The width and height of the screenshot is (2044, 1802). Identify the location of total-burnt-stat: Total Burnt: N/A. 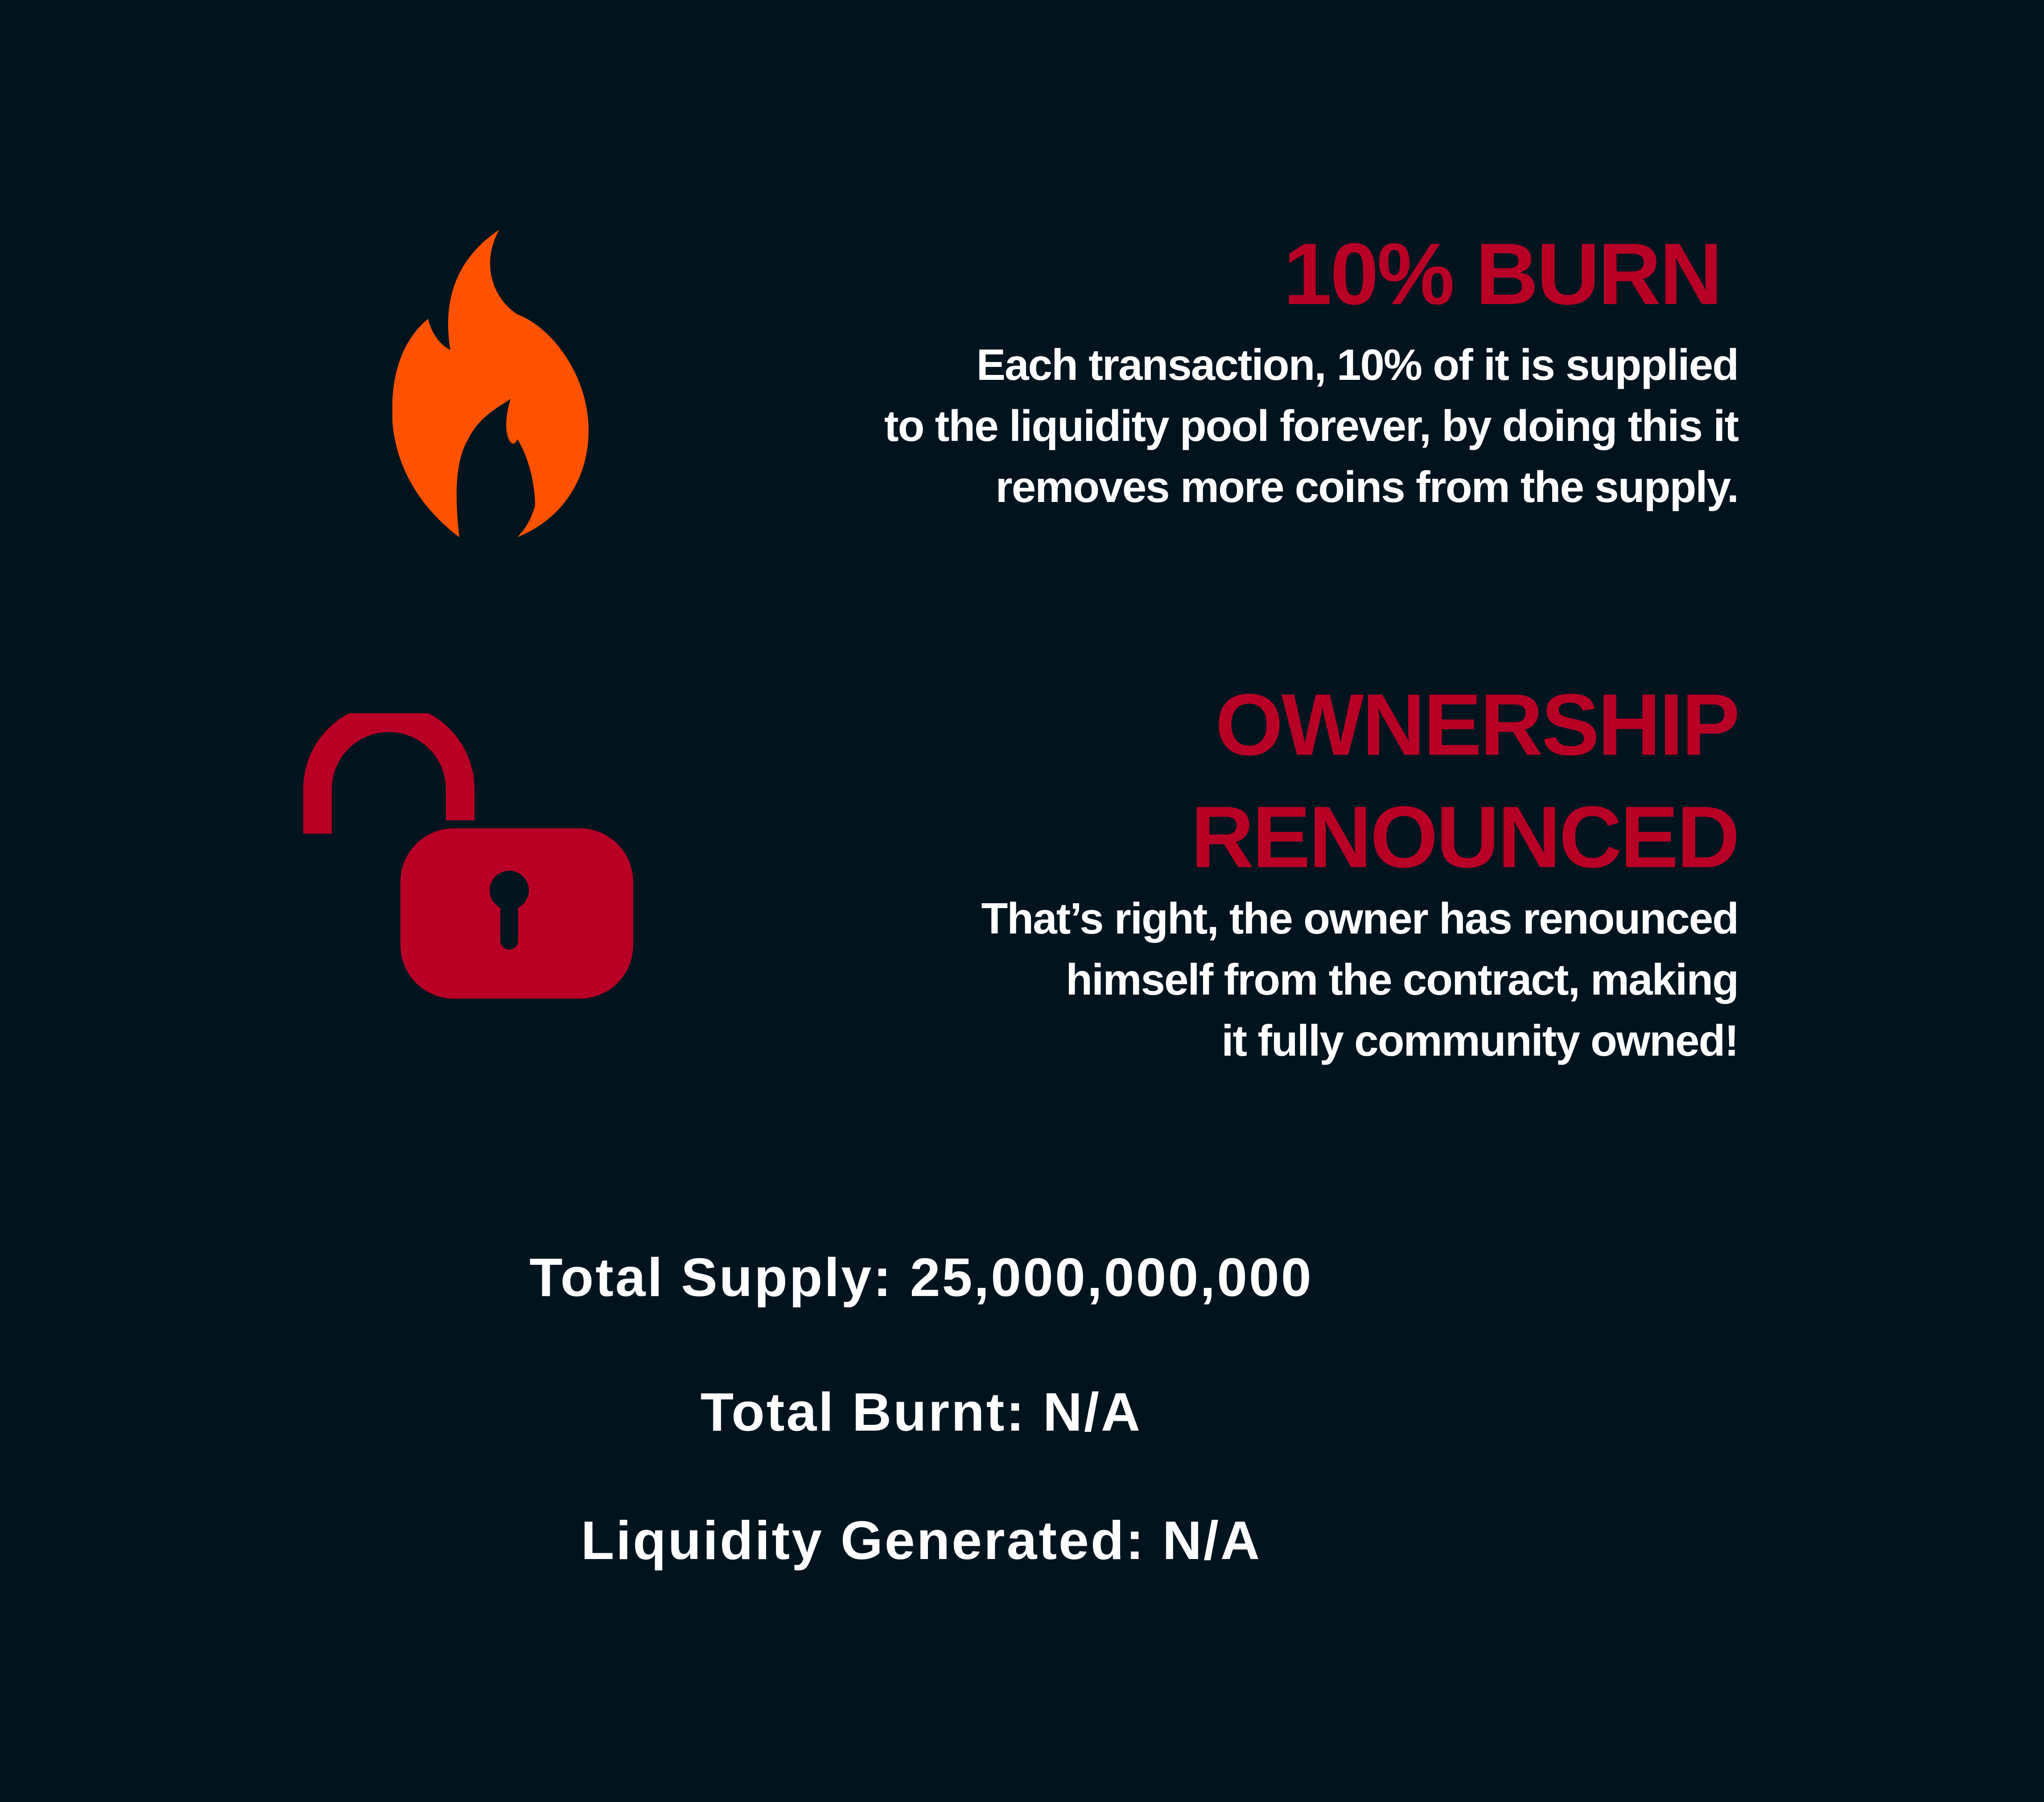
(921, 1412).